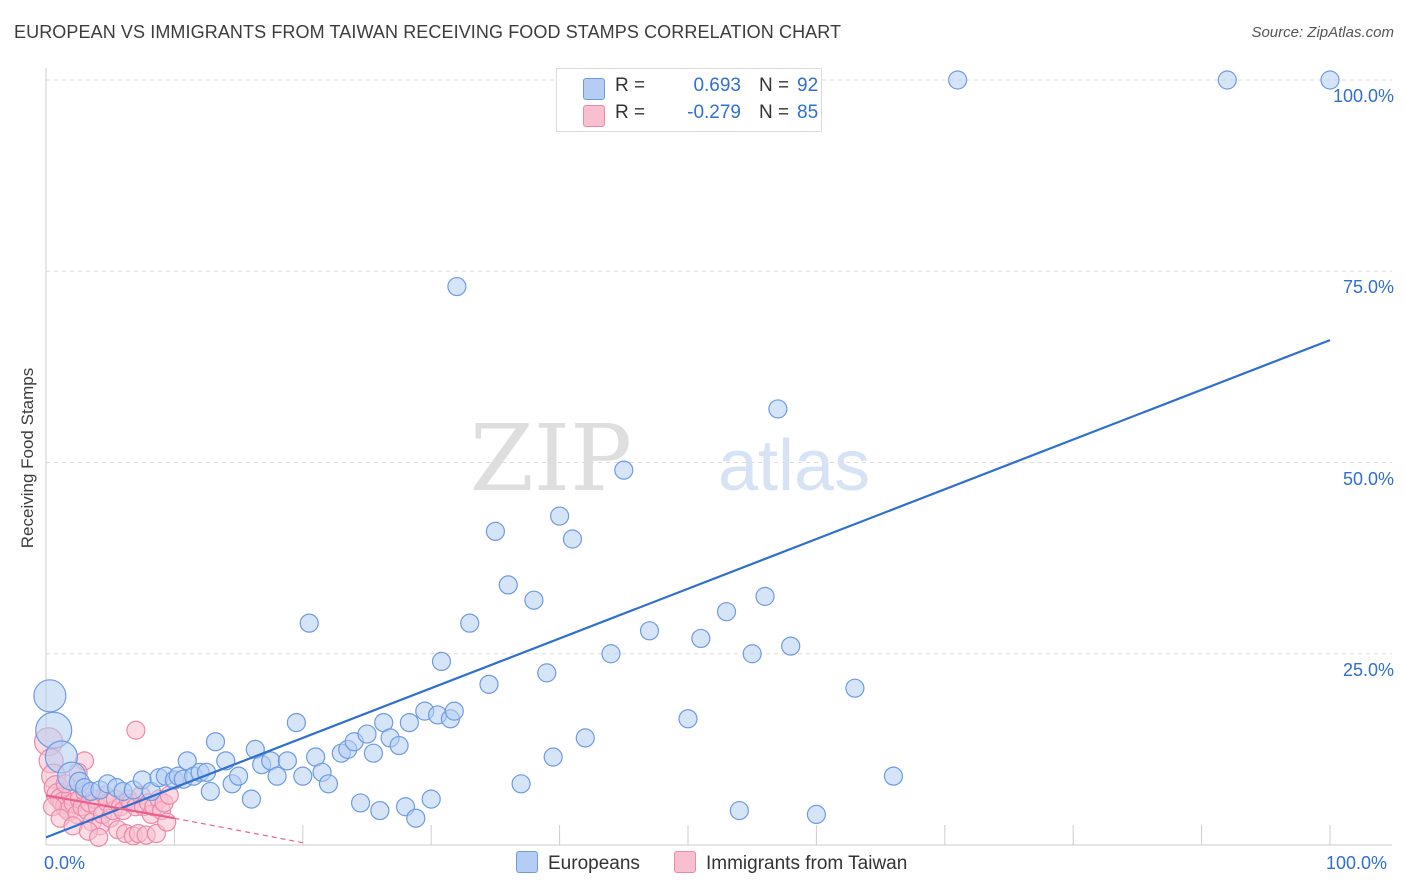 The width and height of the screenshot is (1406, 892). Describe the element at coordinates (808, 85) in the screenshot. I see `n-value: 92` at that location.